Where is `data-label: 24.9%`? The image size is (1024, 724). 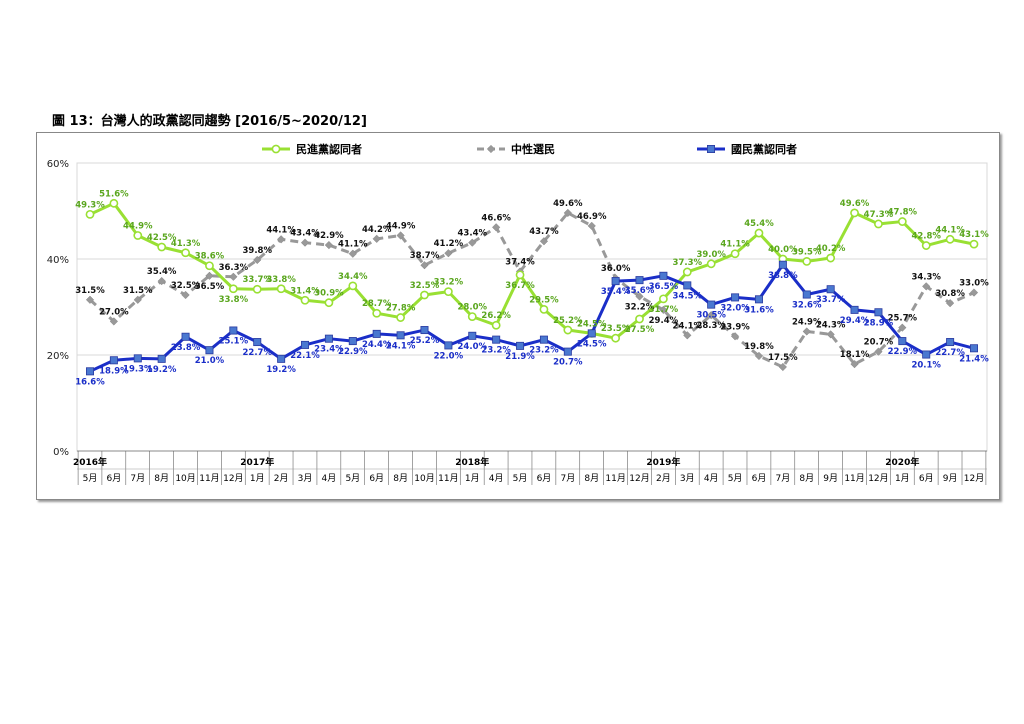 data-label: 24.9% is located at coordinates (807, 322).